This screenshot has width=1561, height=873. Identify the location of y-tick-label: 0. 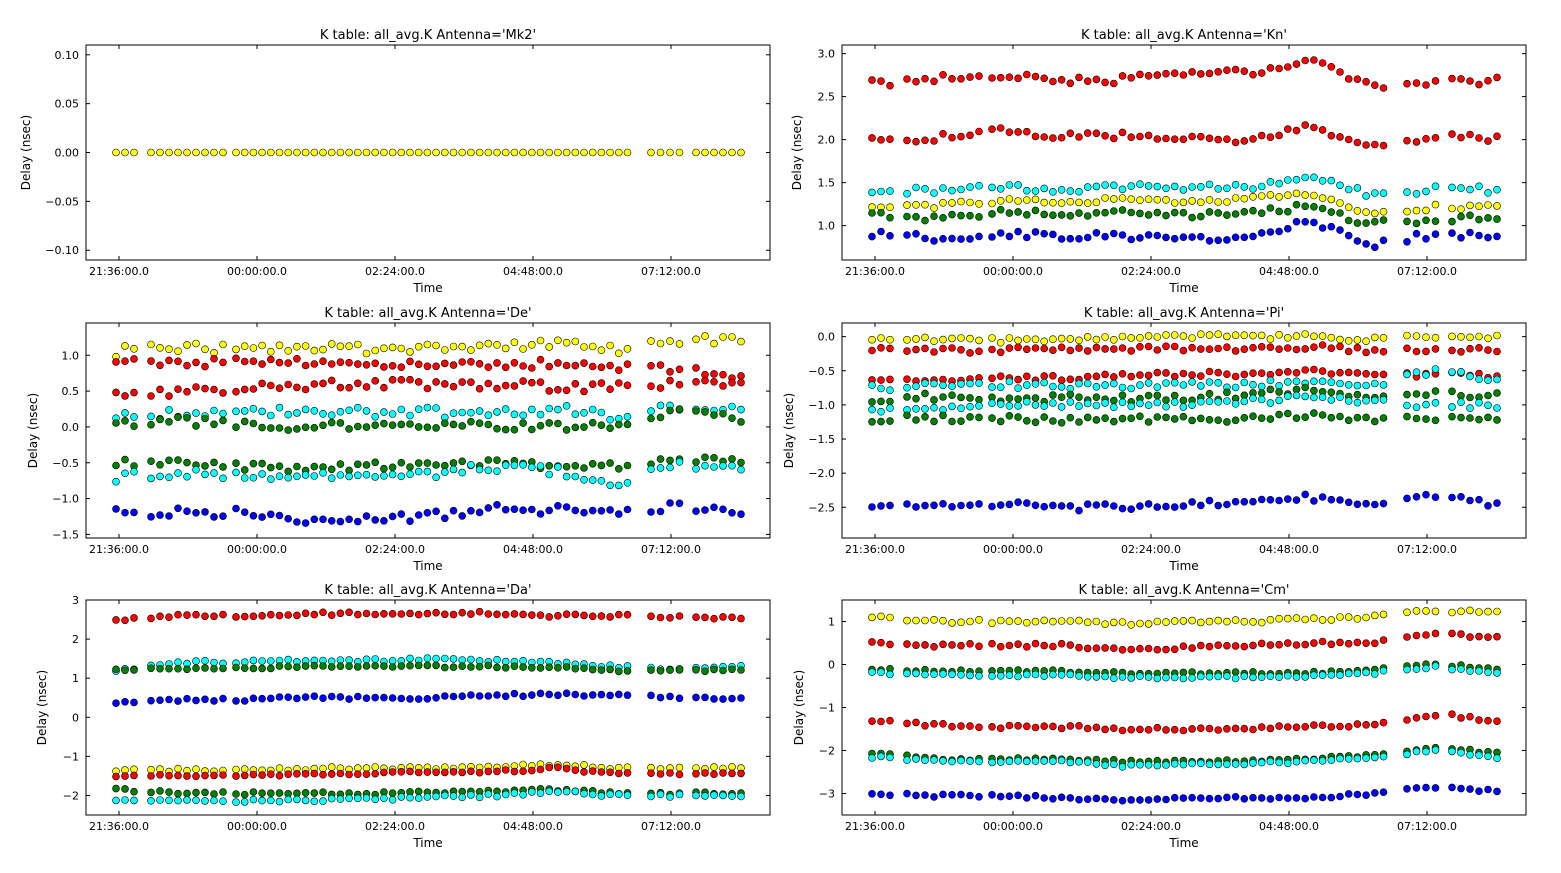
(75, 717).